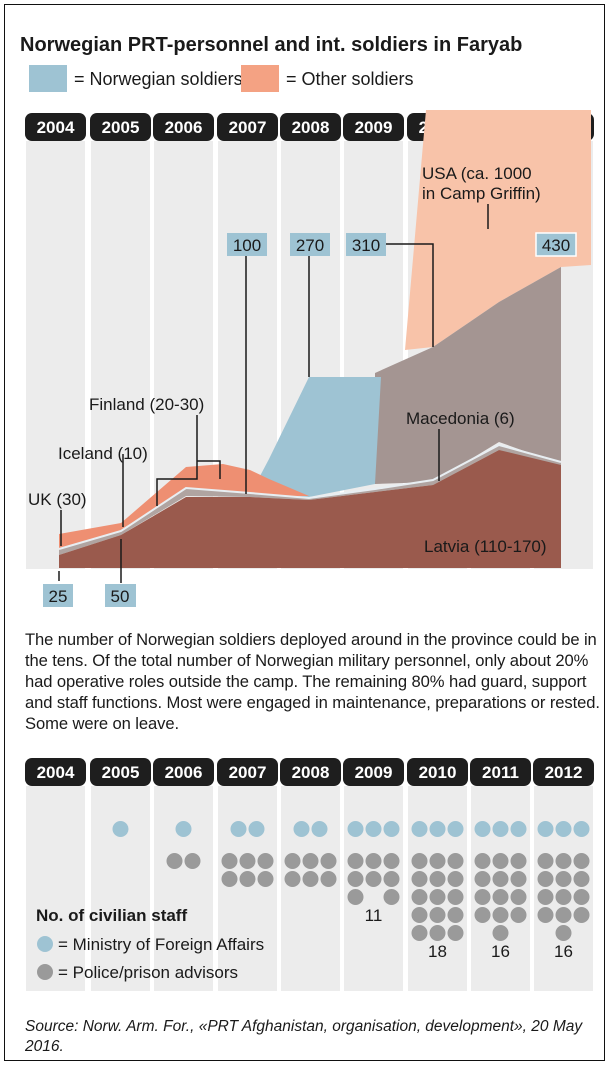  I want to click on annotation-finland: Finland (20-30), so click(146, 404).